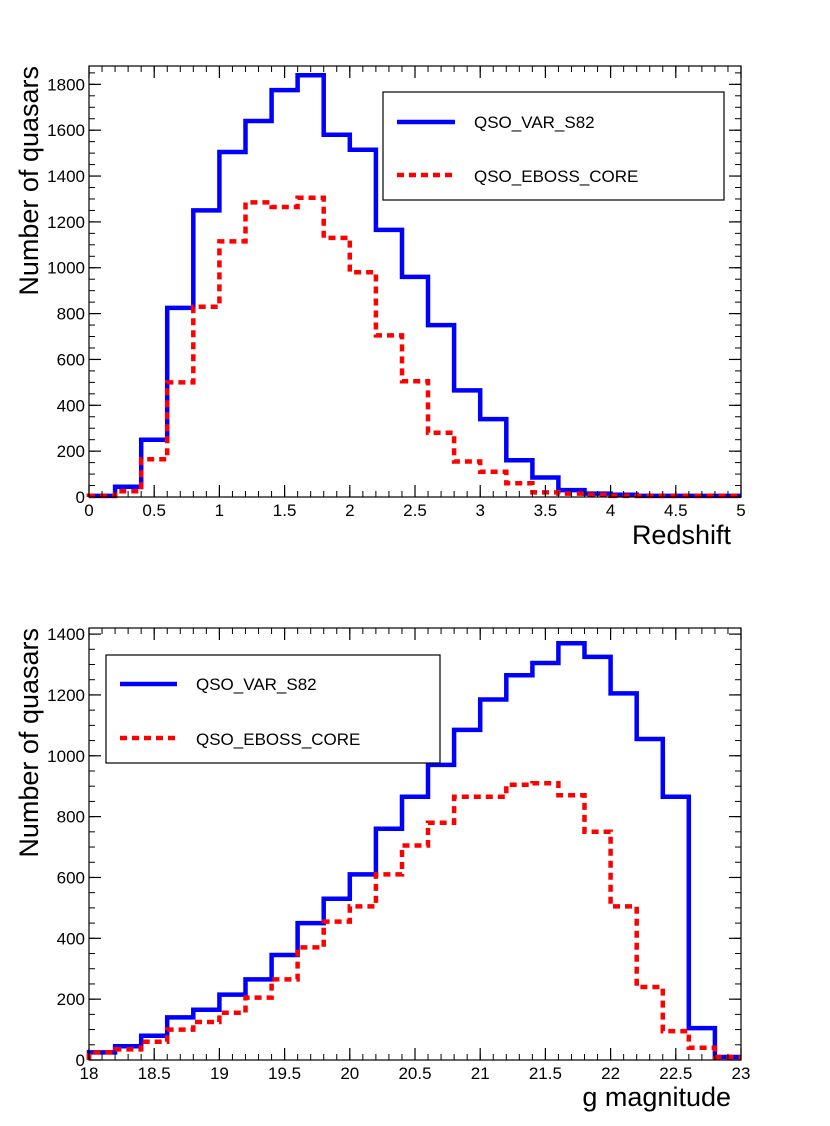 Image resolution: width=830 pixels, height=1126 pixels. What do you see at coordinates (66, 130) in the screenshot?
I see `y-tick-label: 1600` at bounding box center [66, 130].